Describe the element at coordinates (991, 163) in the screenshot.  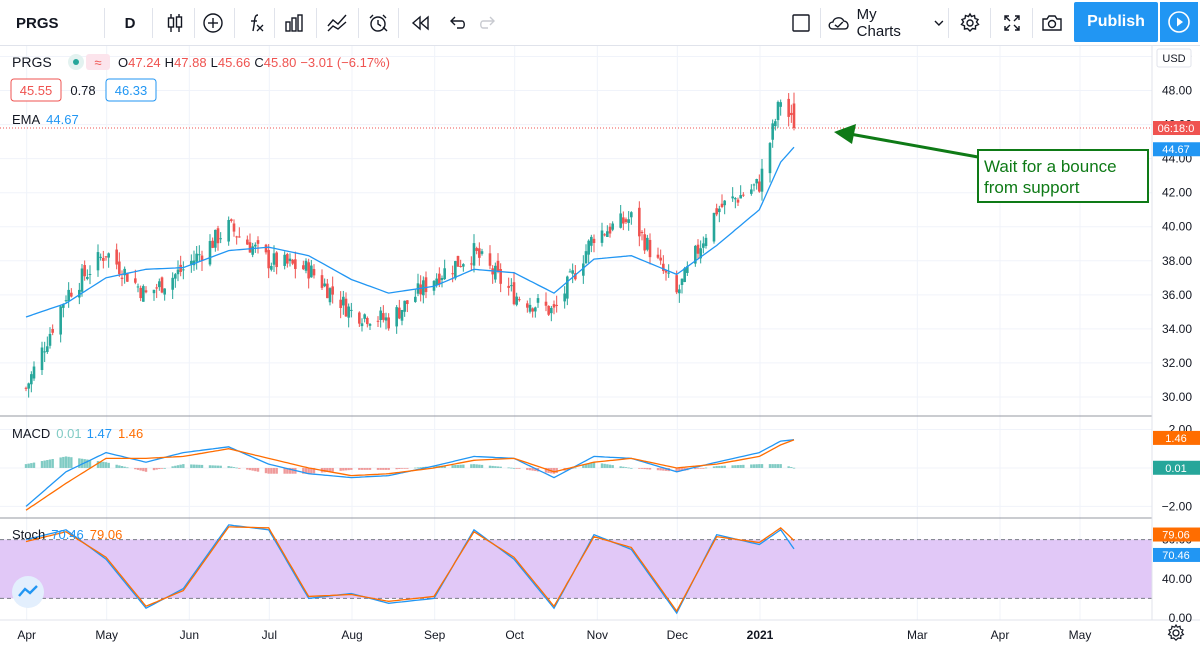
I see `annotation-callout: Wait for a bounce from support` at that location.